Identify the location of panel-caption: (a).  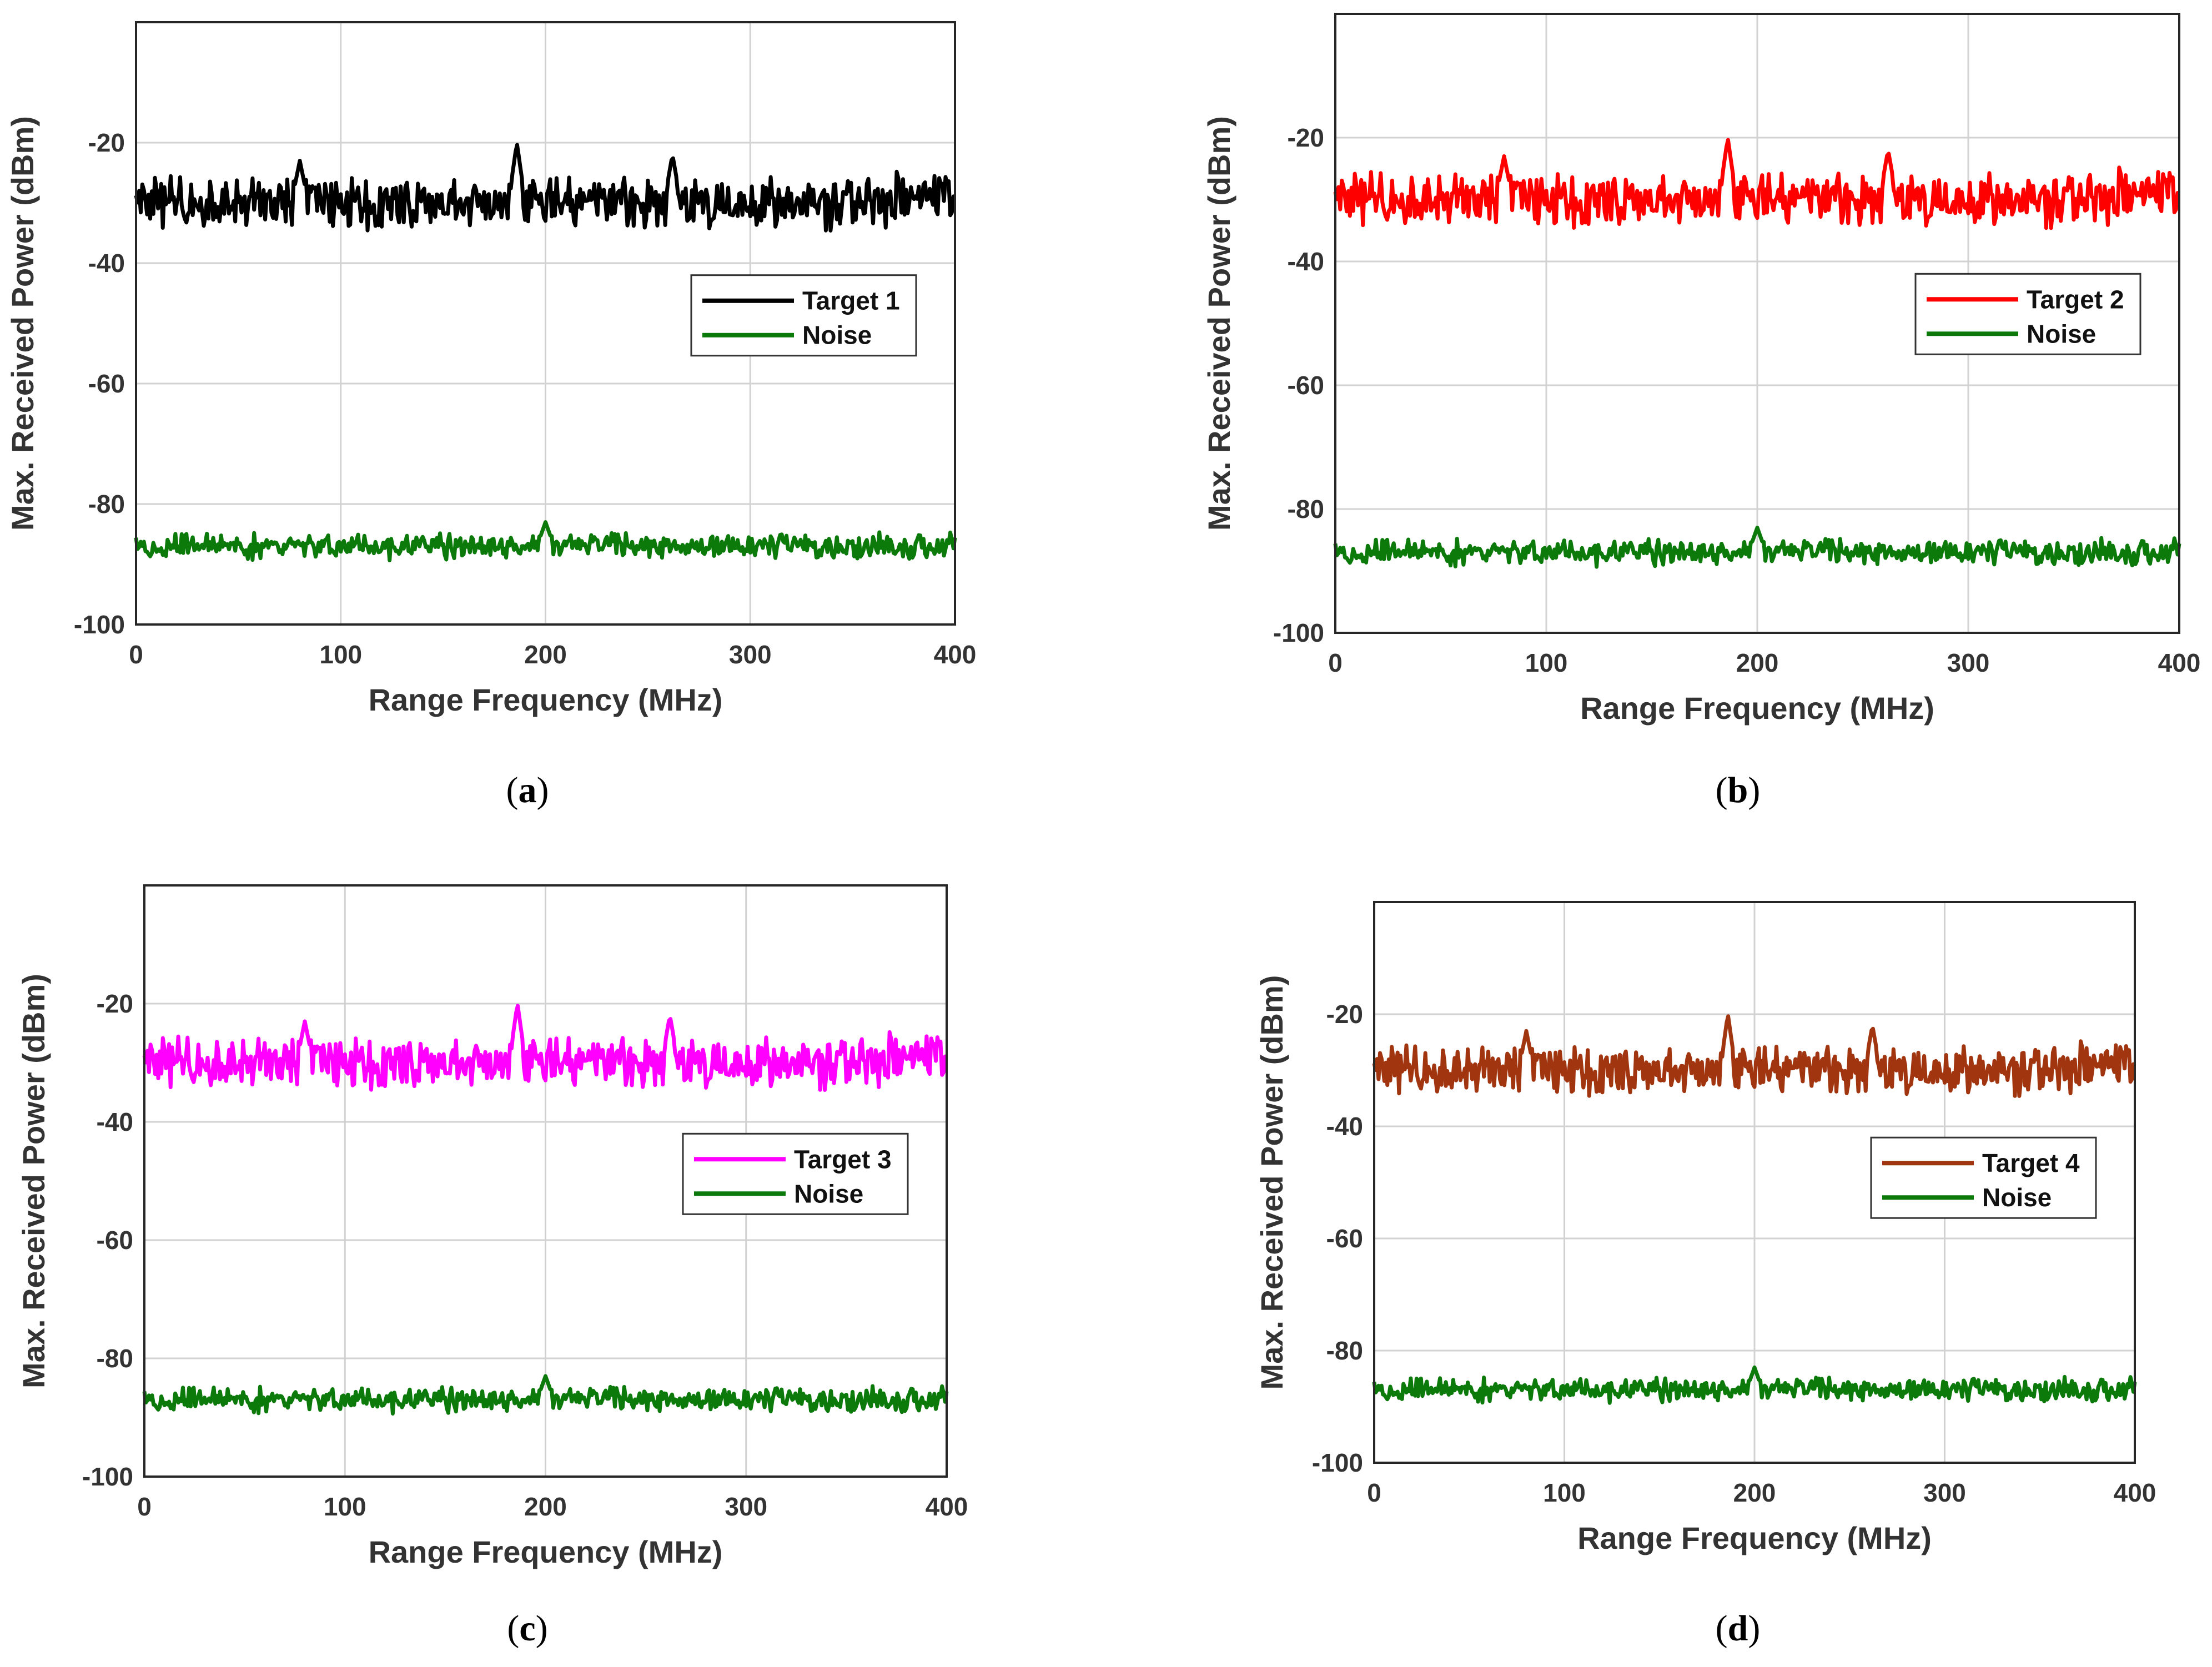
(527, 790).